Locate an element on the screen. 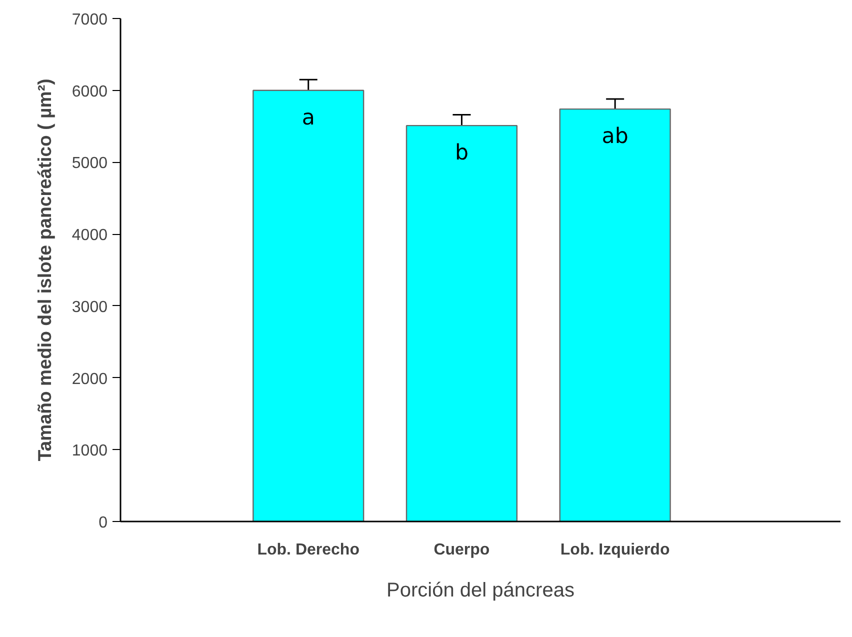 Image resolution: width=852 pixels, height=637 pixels. y-axis-title: Tamaño medio del islote pancreático ( µm²) is located at coordinates (44, 270).